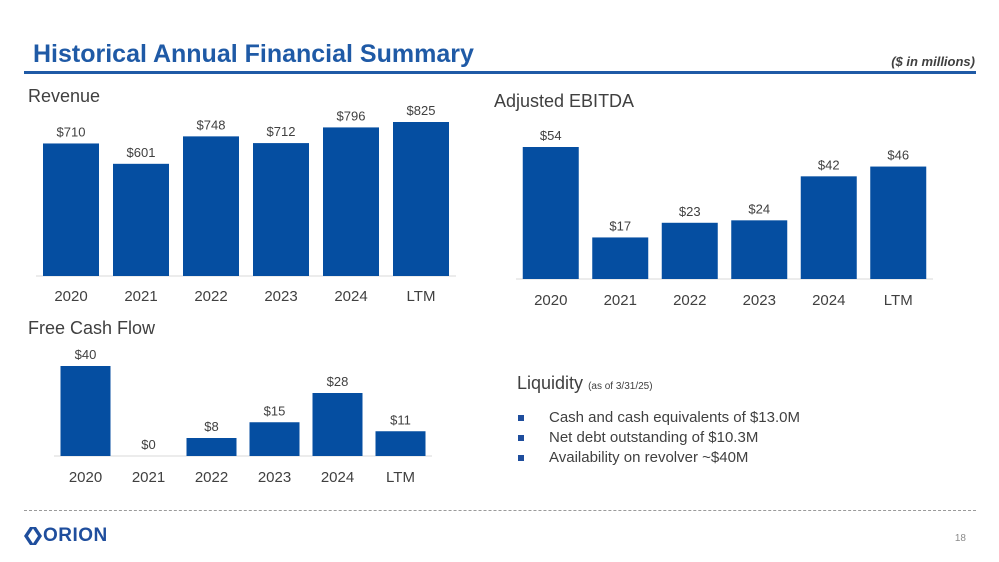  What do you see at coordinates (400, 419) in the screenshot?
I see `data-label: $11` at bounding box center [400, 419].